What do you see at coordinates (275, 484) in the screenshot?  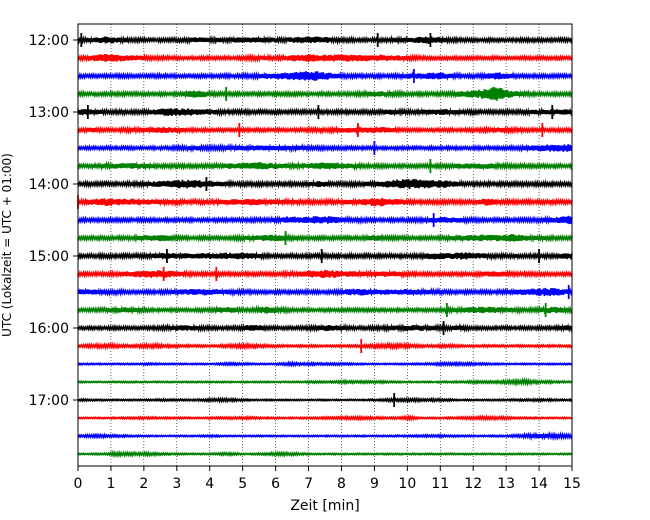 I see `x-tick-label: 6` at bounding box center [275, 484].